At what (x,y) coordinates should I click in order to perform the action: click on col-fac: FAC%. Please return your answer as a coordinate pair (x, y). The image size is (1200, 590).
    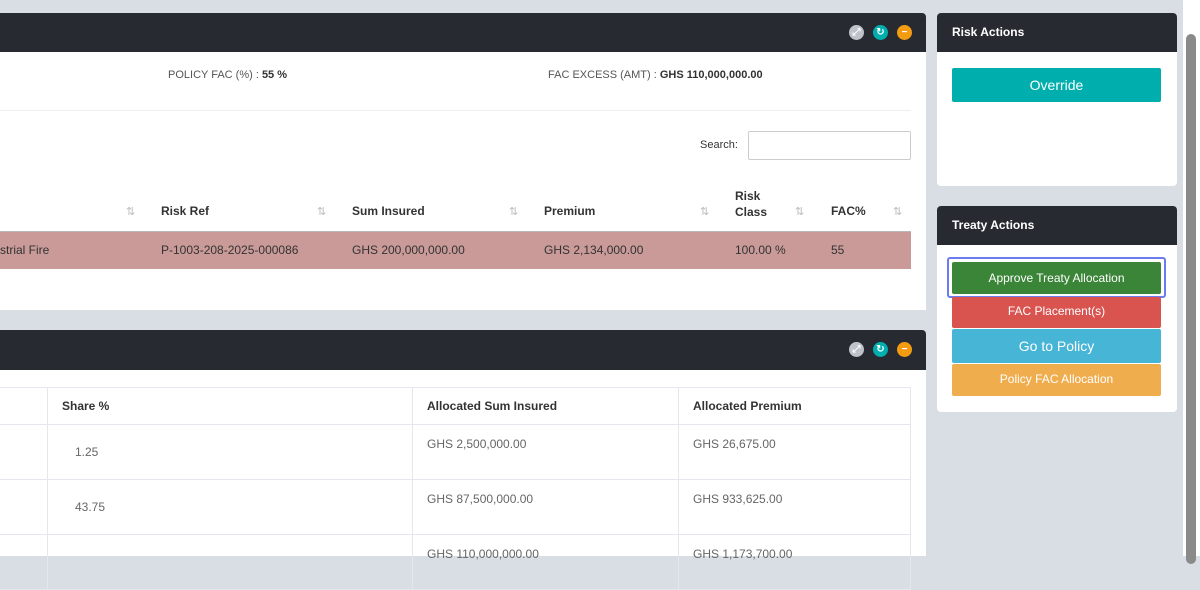
    Looking at the image, I should click on (848, 211).